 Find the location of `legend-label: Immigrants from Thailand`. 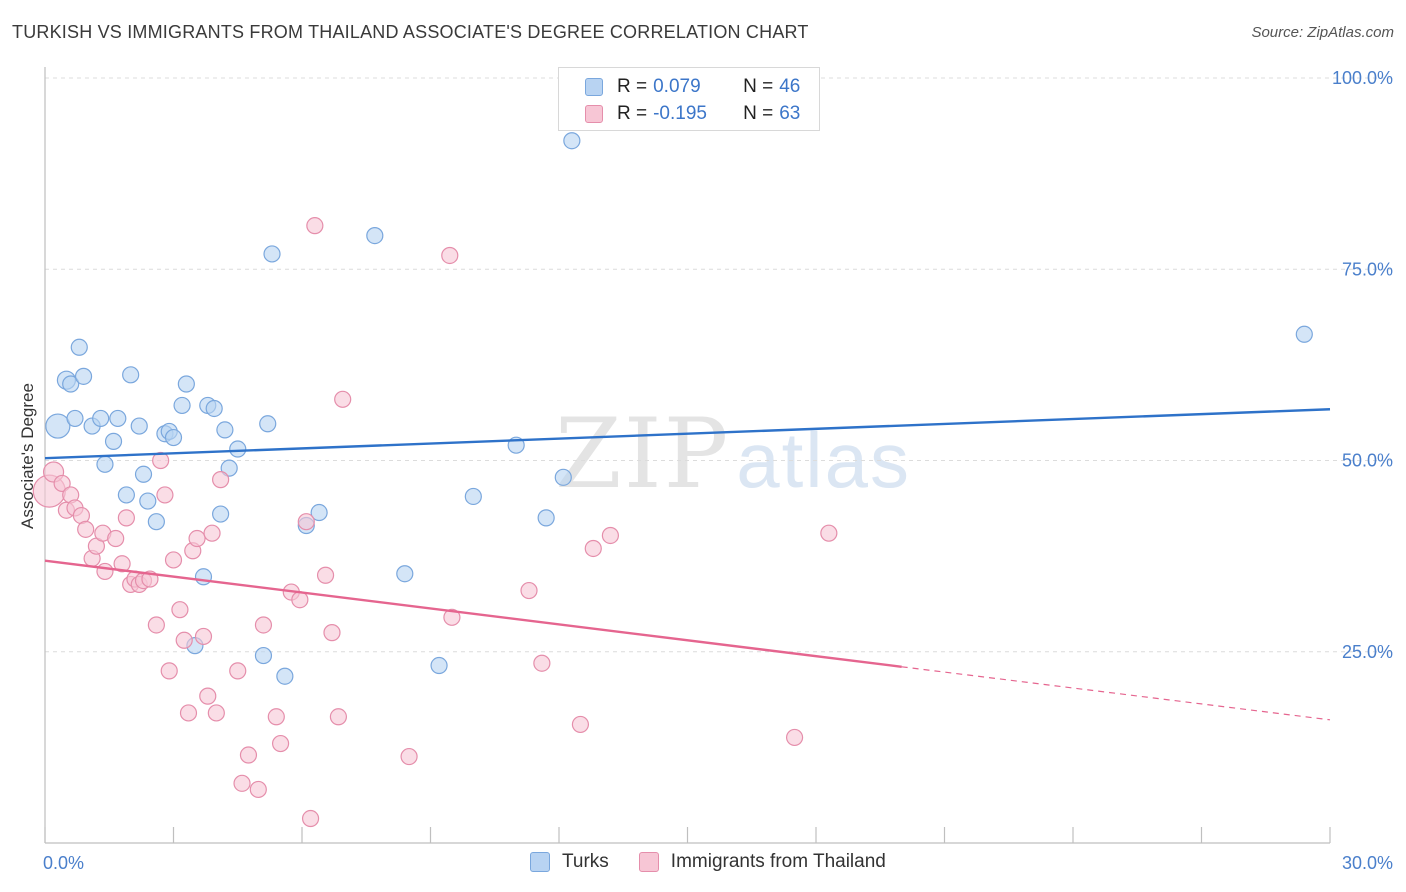

legend-label: Immigrants from Thailand is located at coordinates (778, 861).